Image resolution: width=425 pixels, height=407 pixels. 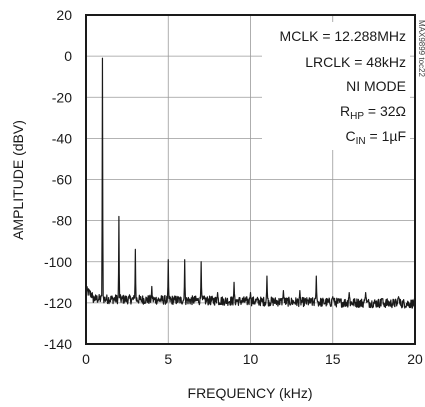 What do you see at coordinates (343, 36) in the screenshot?
I see `annotation-mclk: MCLK = 12.288MHz` at bounding box center [343, 36].